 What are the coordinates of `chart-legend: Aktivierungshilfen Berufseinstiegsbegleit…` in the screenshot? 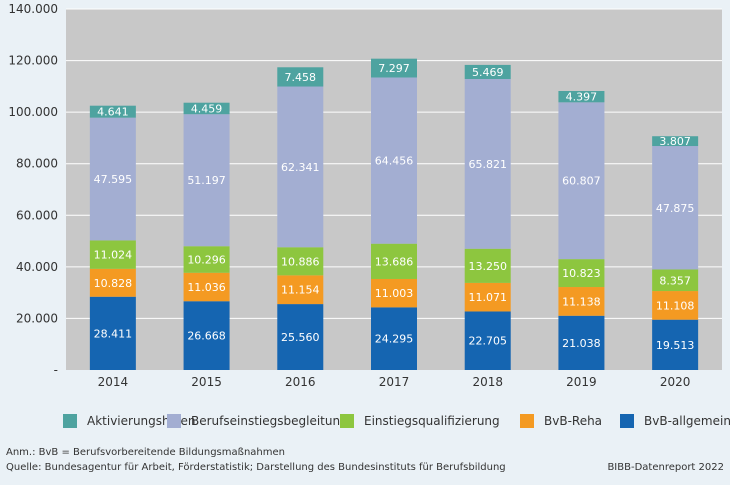 It's located at (365, 422).